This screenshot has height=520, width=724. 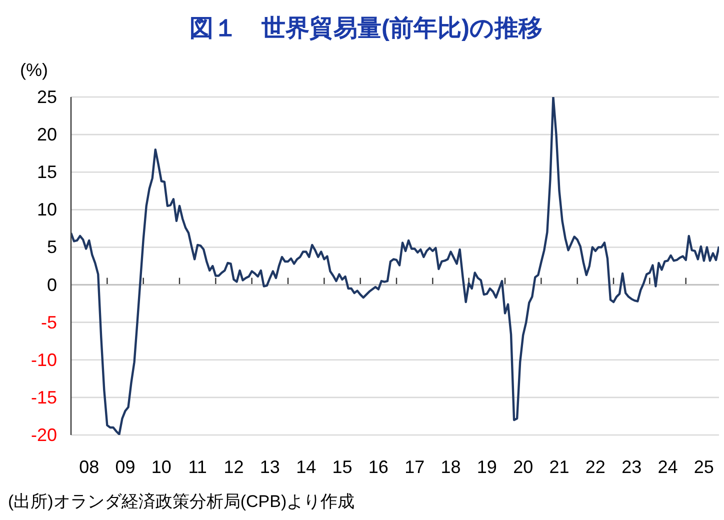 What do you see at coordinates (450, 467) in the screenshot?
I see `x-tick-label: 18` at bounding box center [450, 467].